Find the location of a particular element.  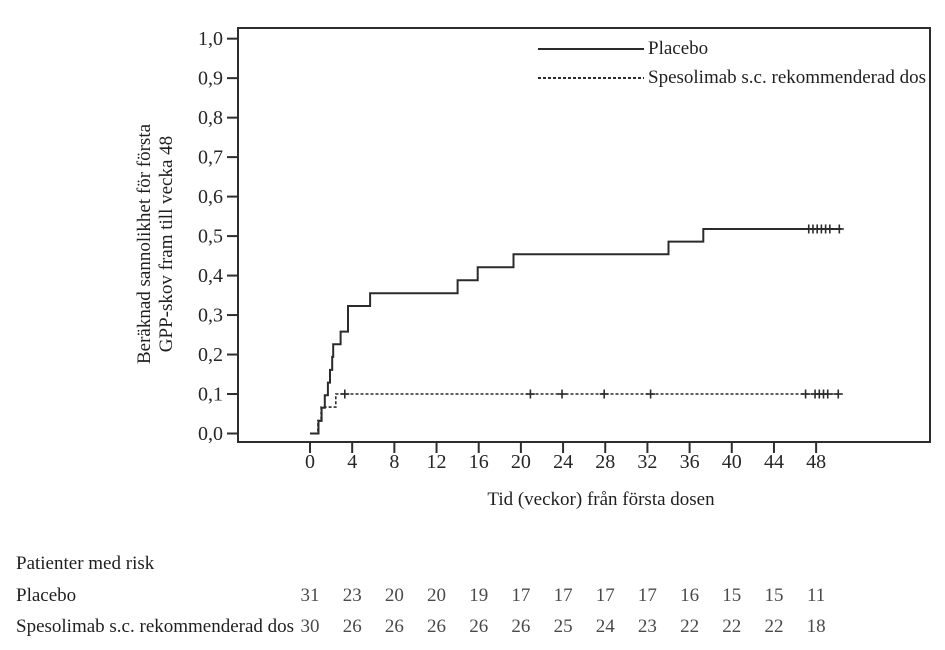

legend-item-placebo: Placebo is located at coordinates (732, 49).